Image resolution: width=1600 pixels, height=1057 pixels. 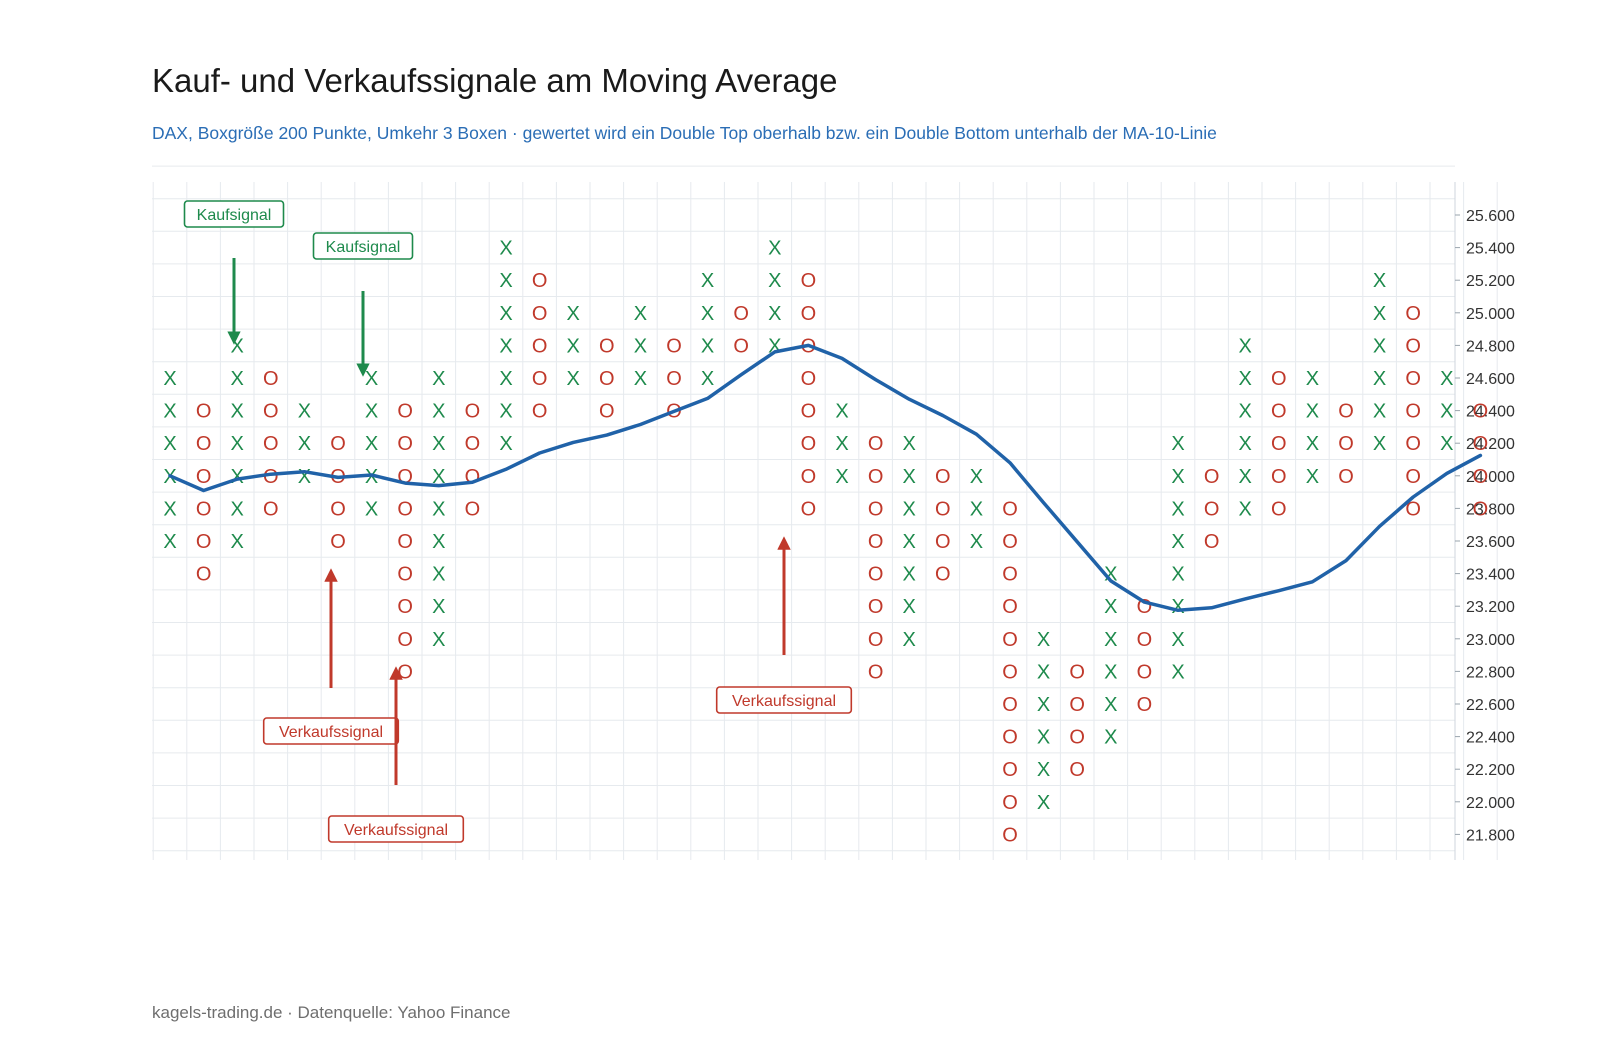 What do you see at coordinates (1490, 346) in the screenshot?
I see `y-tick-label: 24.800` at bounding box center [1490, 346].